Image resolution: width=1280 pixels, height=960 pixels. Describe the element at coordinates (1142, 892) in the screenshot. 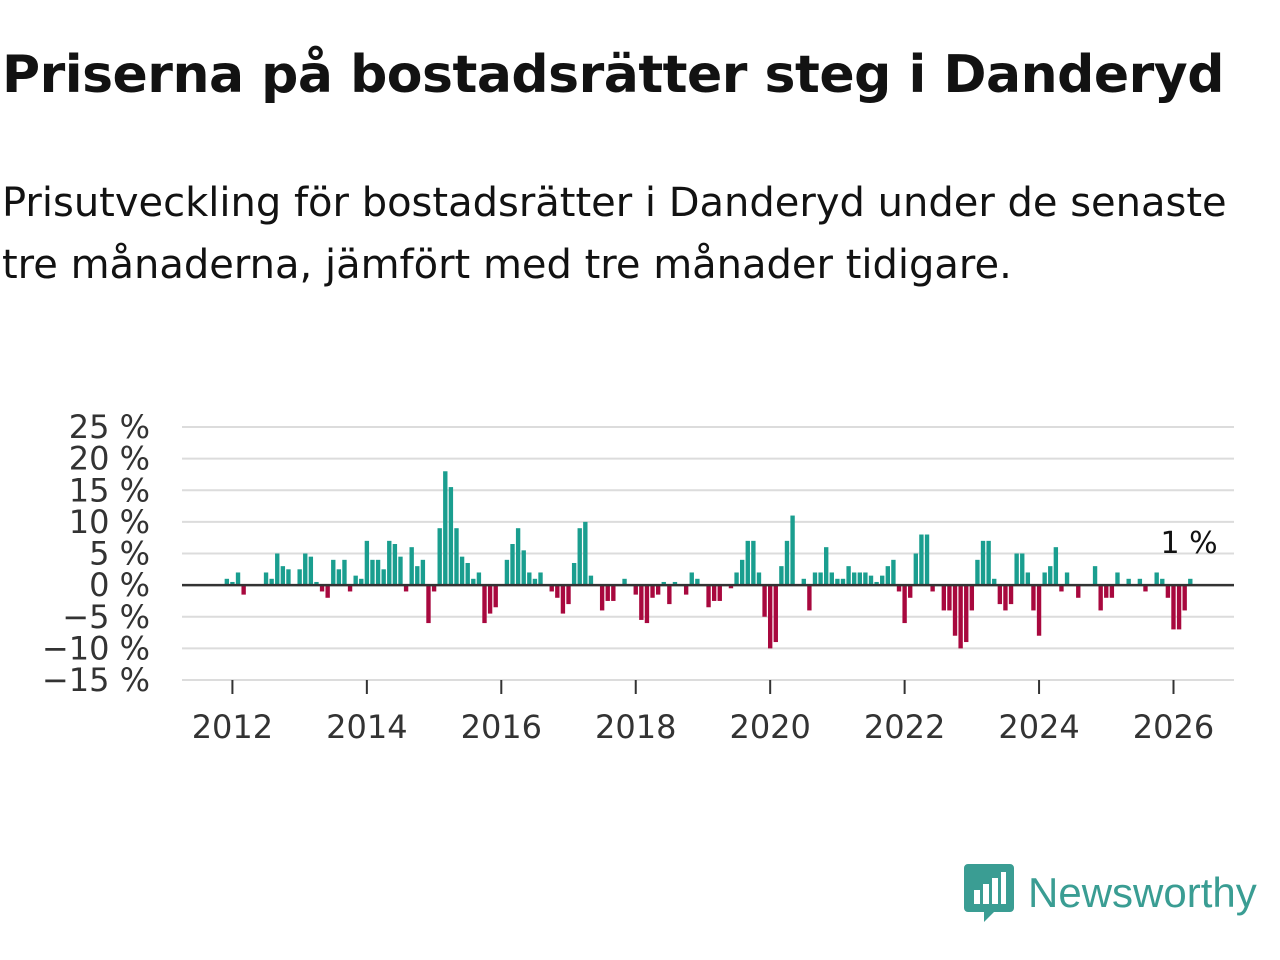

I see `brand-name: Newsworthy` at that location.